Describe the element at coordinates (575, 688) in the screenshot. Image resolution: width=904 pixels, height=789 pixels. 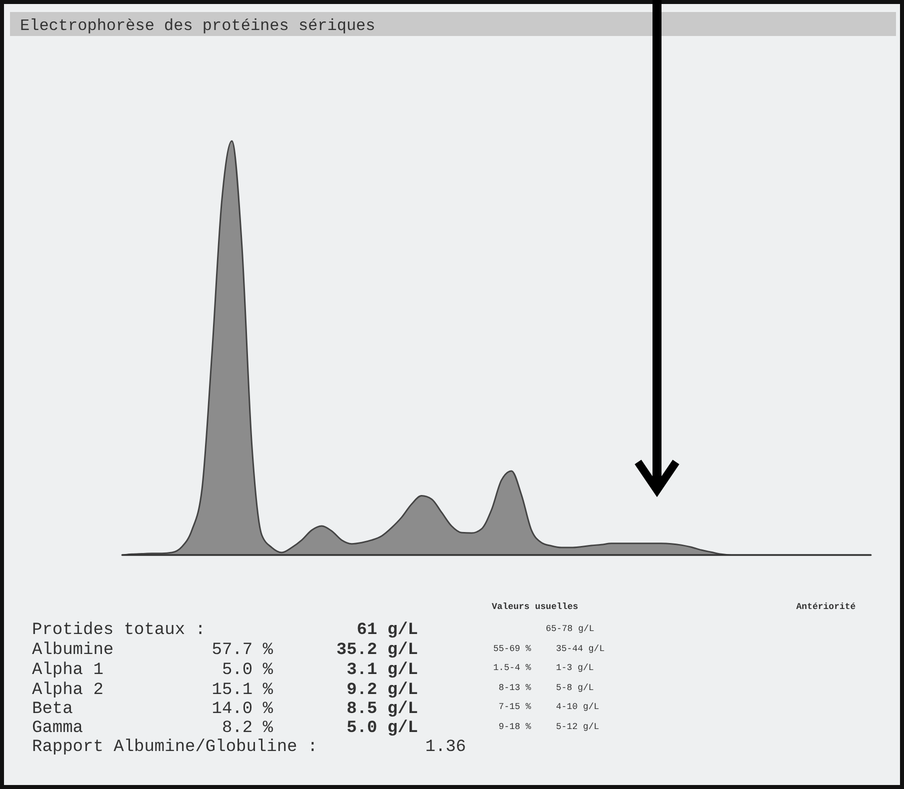
I see `text: 5-8 g/L` at that location.